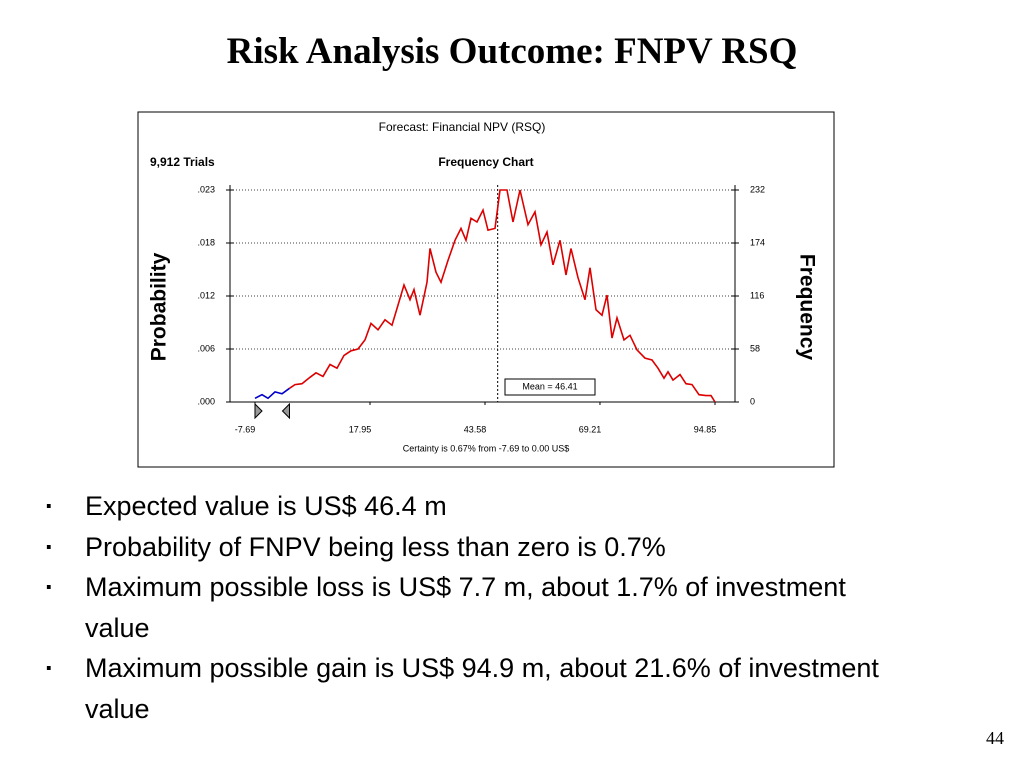 The image size is (1024, 768). What do you see at coordinates (757, 242) in the screenshot?
I see `y2-tick-label: 174` at bounding box center [757, 242].